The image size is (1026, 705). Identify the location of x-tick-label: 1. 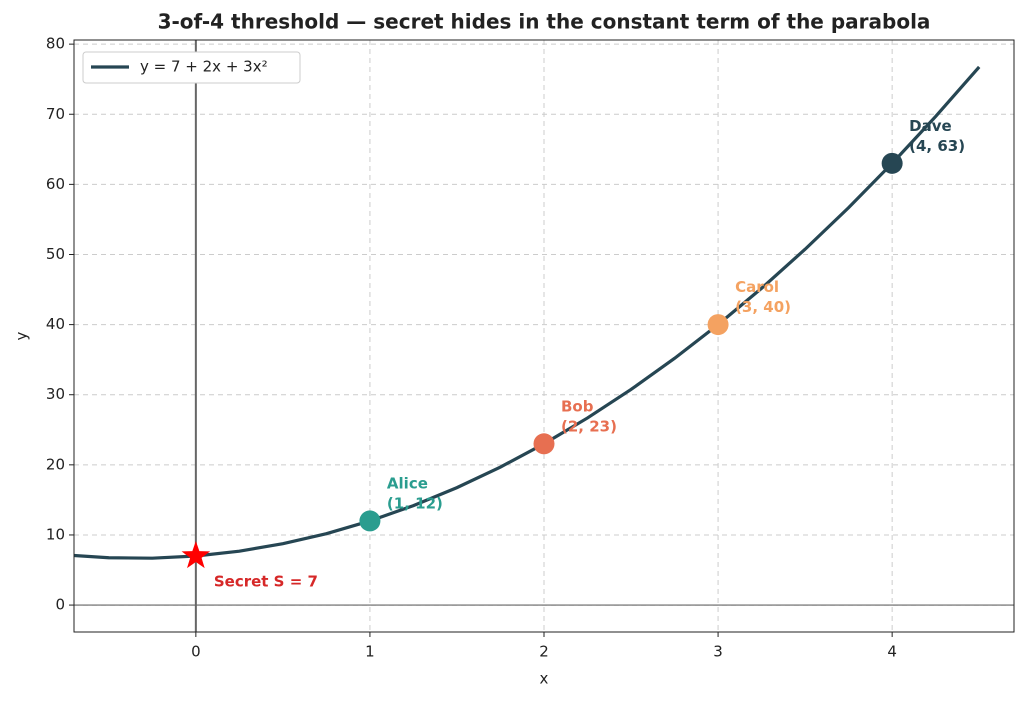
(370, 652).